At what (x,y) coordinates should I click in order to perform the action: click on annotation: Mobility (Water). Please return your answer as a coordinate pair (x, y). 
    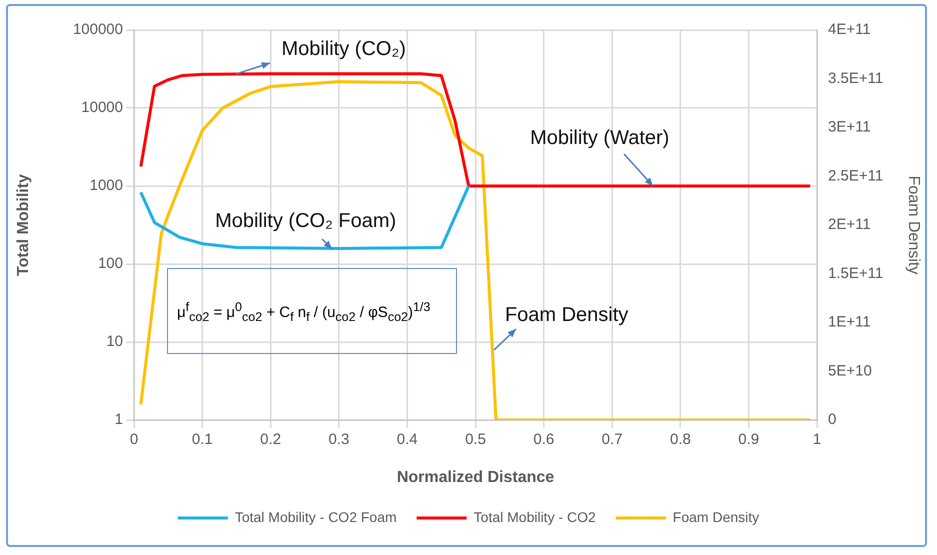
    Looking at the image, I should click on (600, 138).